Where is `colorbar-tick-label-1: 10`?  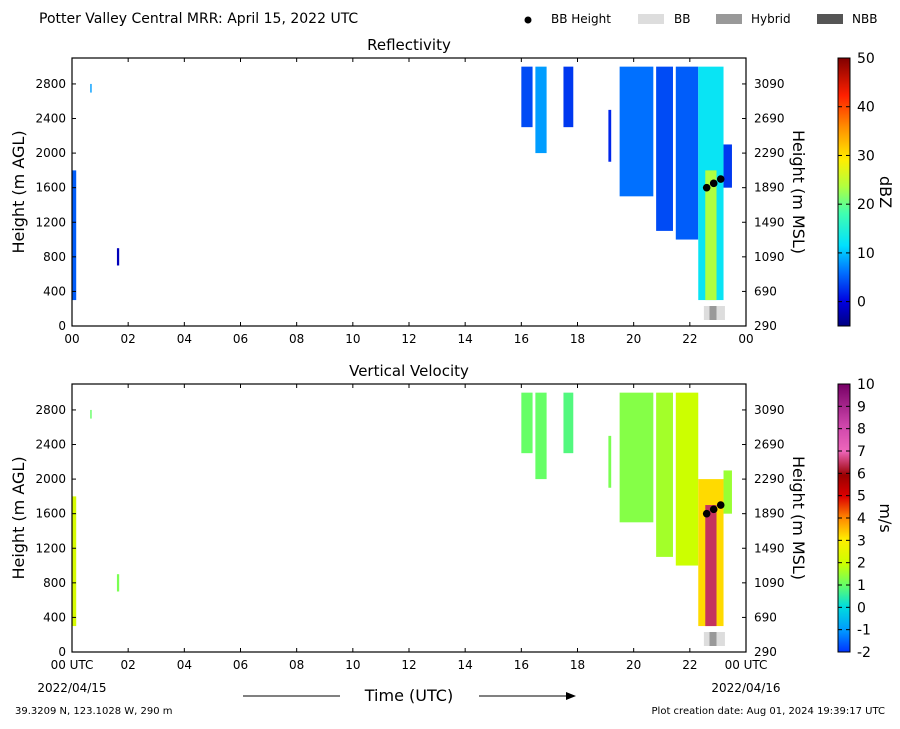 colorbar-tick-label-1: 10 is located at coordinates (866, 254).